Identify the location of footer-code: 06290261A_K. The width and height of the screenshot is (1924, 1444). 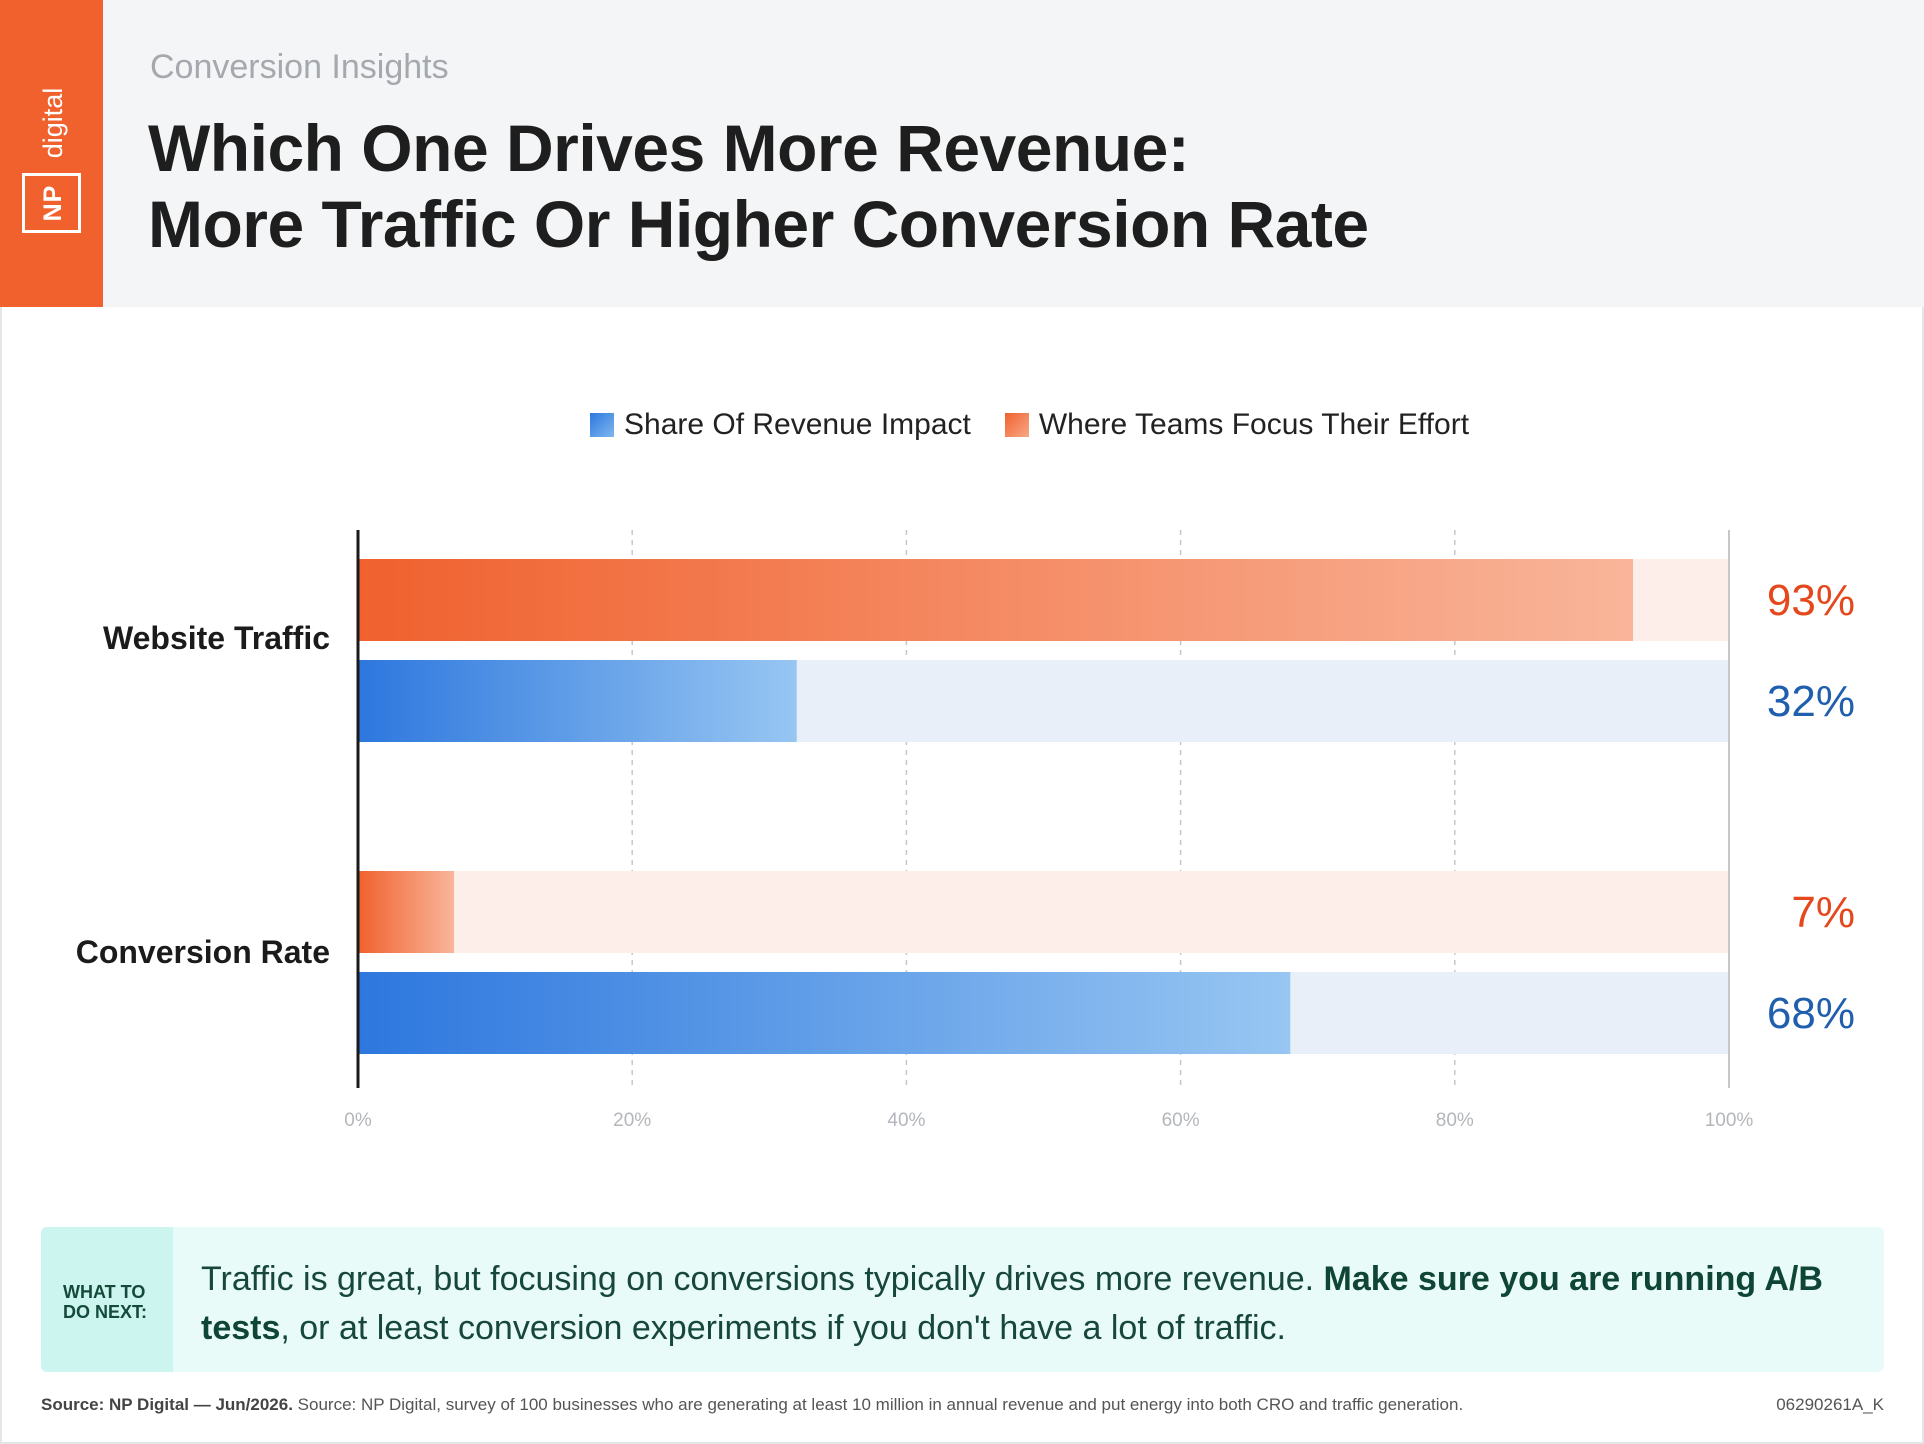
(1830, 1404).